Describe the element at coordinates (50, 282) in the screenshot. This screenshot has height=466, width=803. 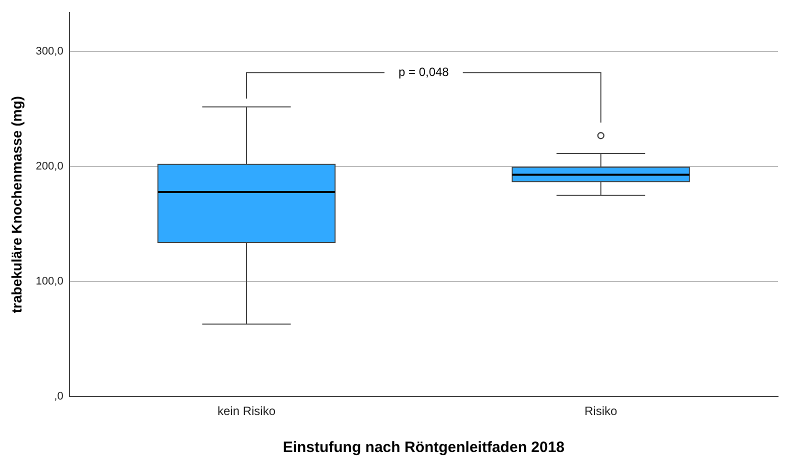
I see `y-tick-label: 100,0` at that location.